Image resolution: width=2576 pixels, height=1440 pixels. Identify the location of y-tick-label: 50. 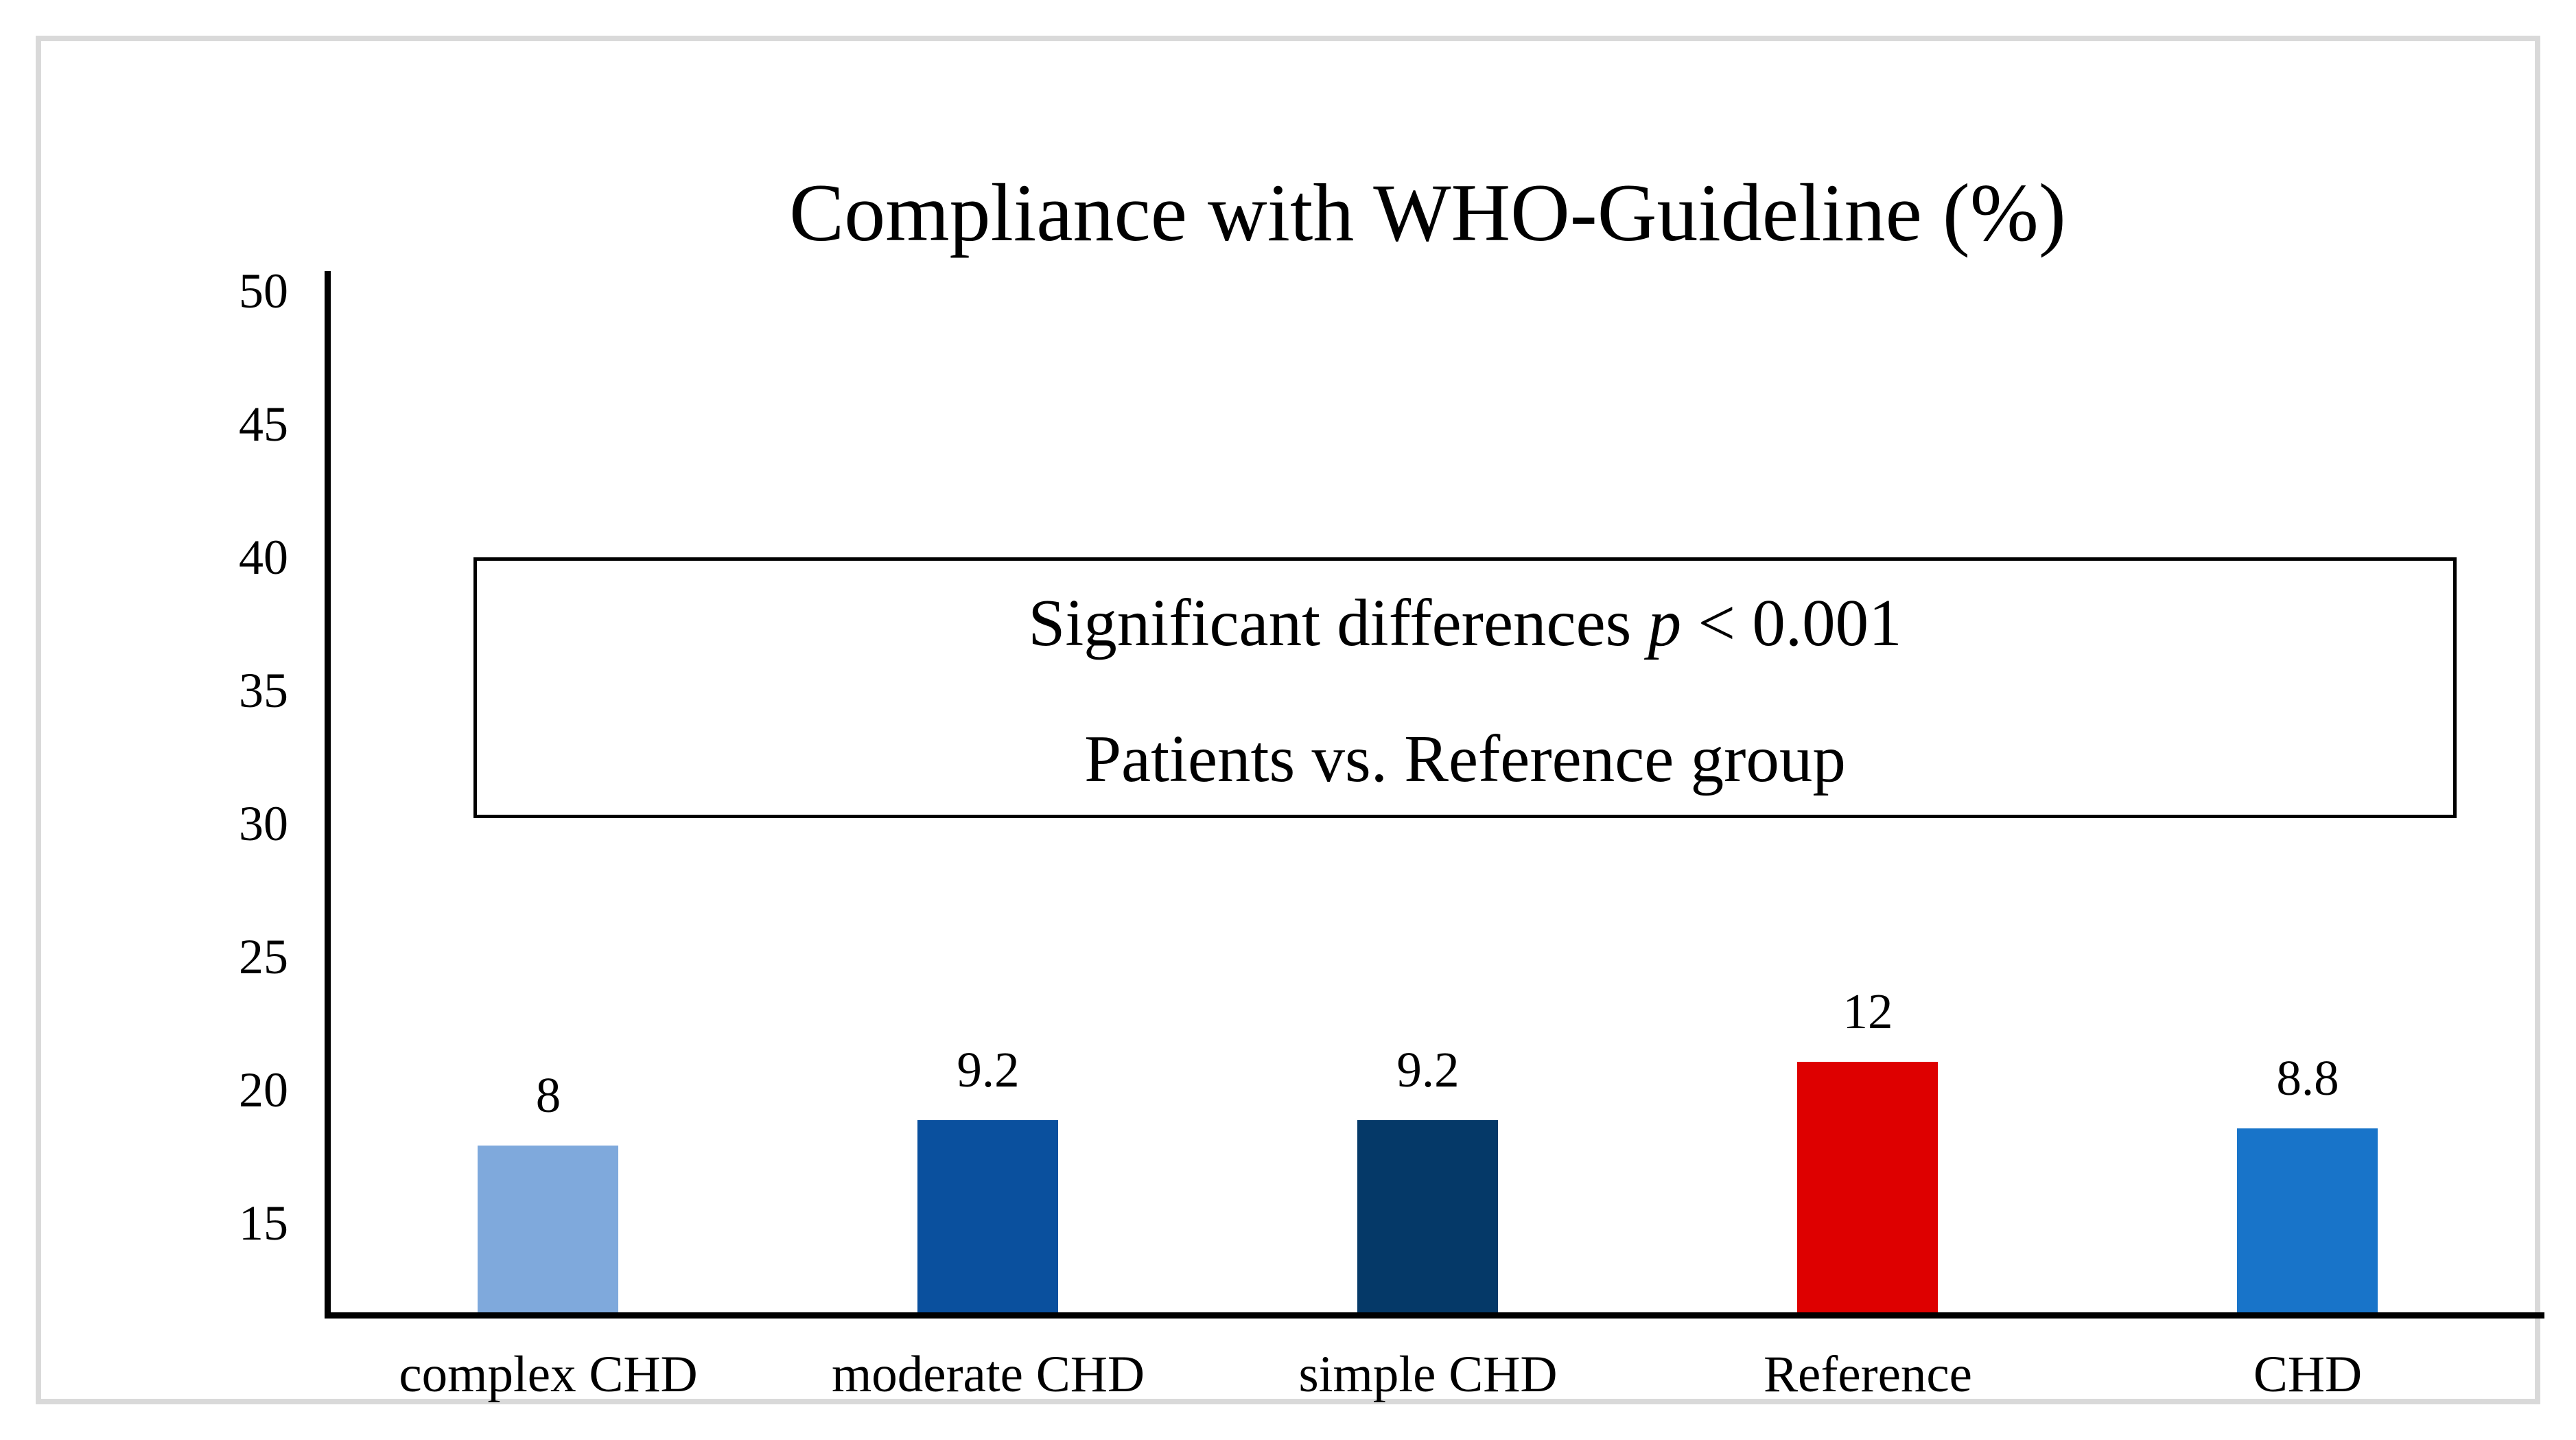
(263, 291).